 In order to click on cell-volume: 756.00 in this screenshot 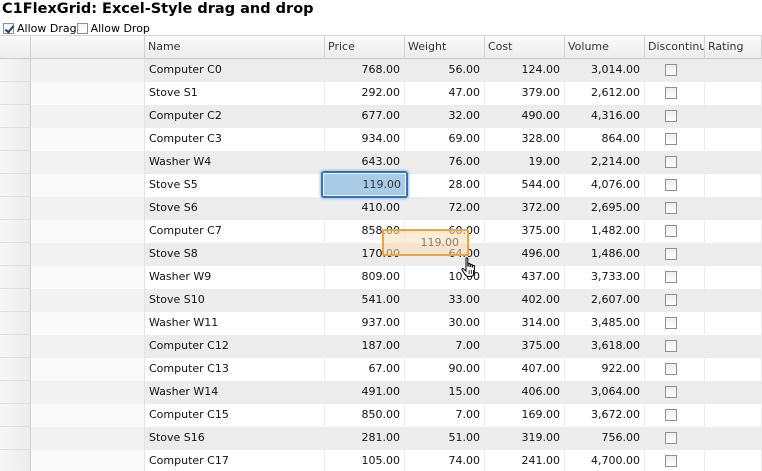, I will do `click(605, 438)`.